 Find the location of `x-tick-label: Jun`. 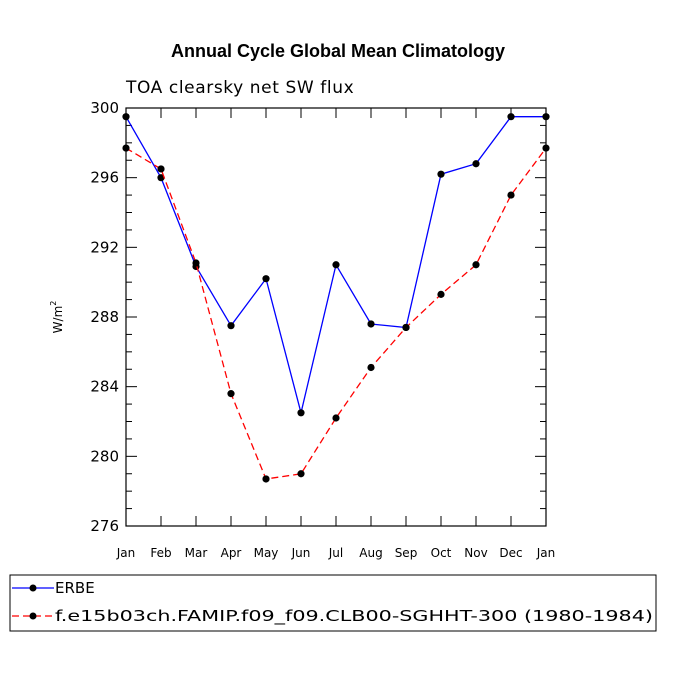

x-tick-label: Jun is located at coordinates (301, 553).